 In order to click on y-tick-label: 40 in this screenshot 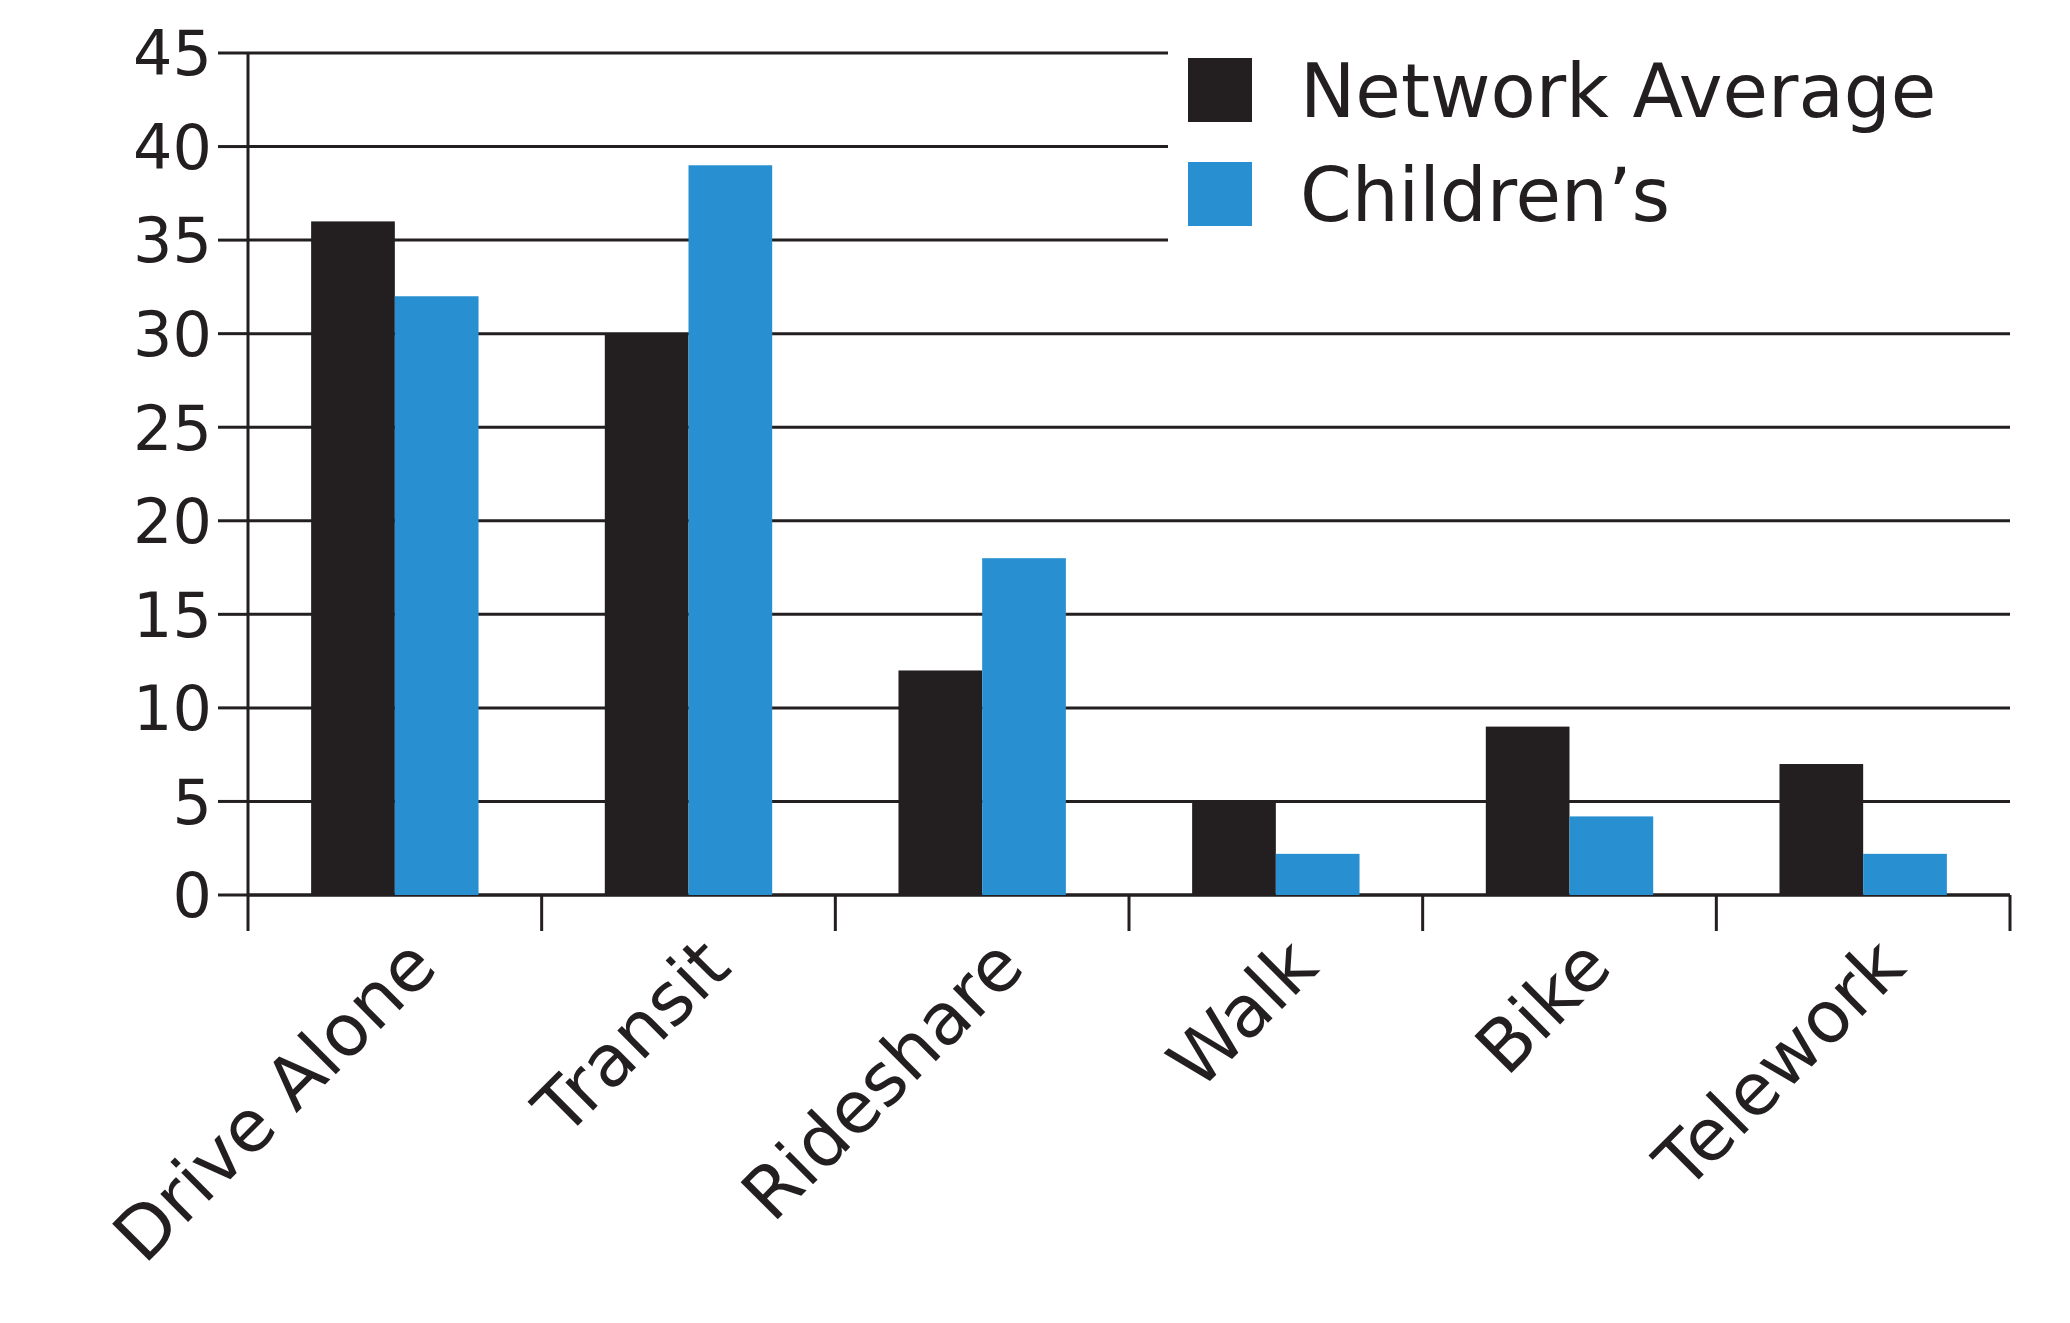, I will do `click(172, 147)`.